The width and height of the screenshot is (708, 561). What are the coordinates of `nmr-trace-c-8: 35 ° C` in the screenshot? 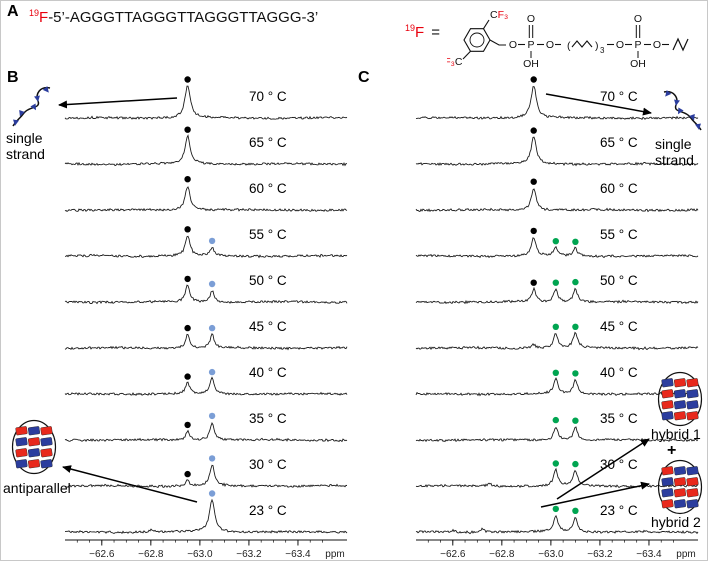 It's located at (557, 424).